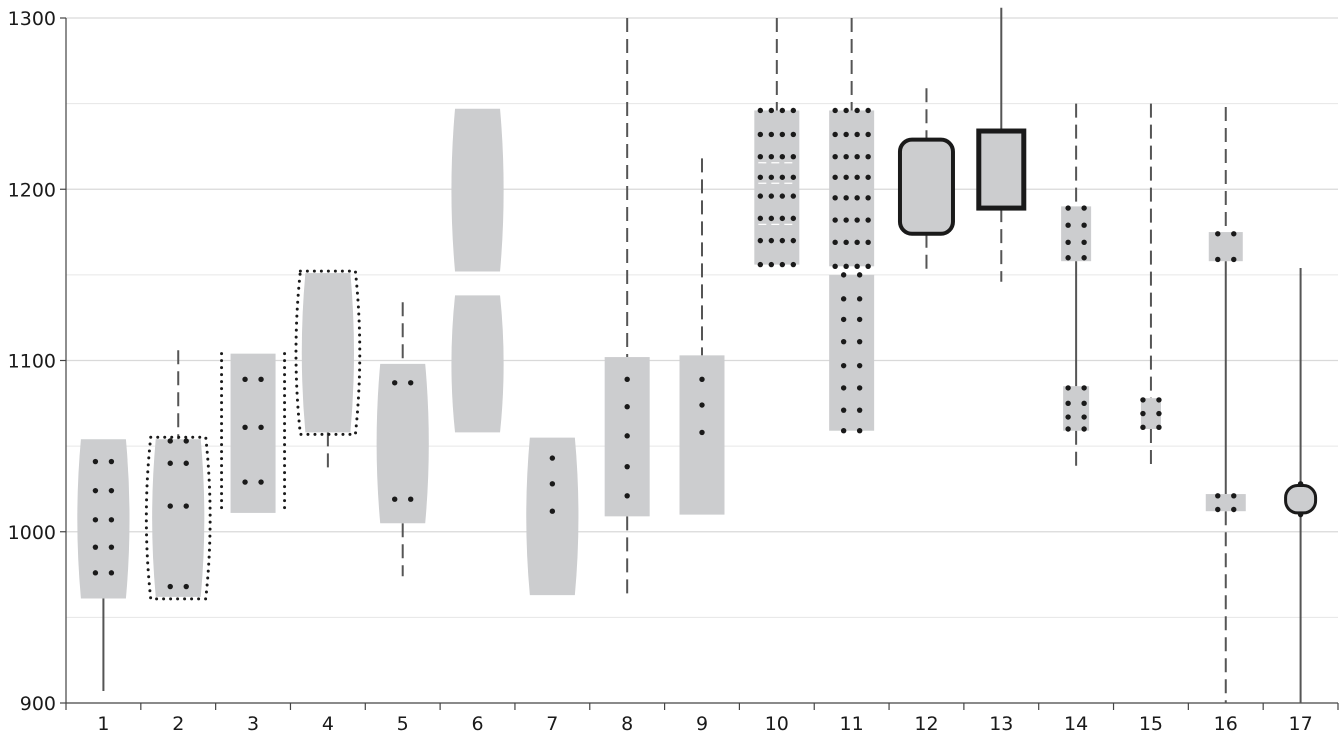 This screenshot has width=1344, height=733. What do you see at coordinates (1151, 723) in the screenshot?
I see `x-tick-label: 15` at bounding box center [1151, 723].